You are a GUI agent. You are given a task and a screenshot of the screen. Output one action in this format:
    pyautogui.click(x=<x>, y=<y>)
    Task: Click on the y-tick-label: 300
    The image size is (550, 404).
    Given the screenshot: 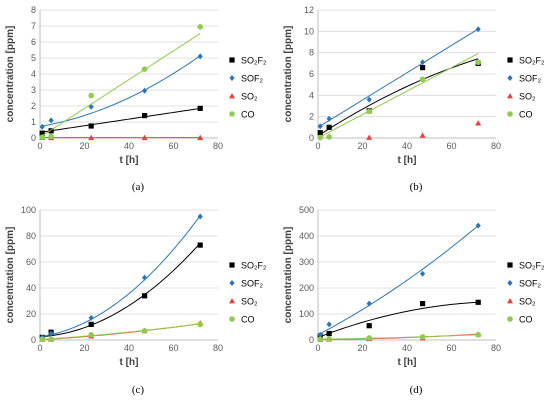 What is the action you would take?
    pyautogui.click(x=306, y=262)
    